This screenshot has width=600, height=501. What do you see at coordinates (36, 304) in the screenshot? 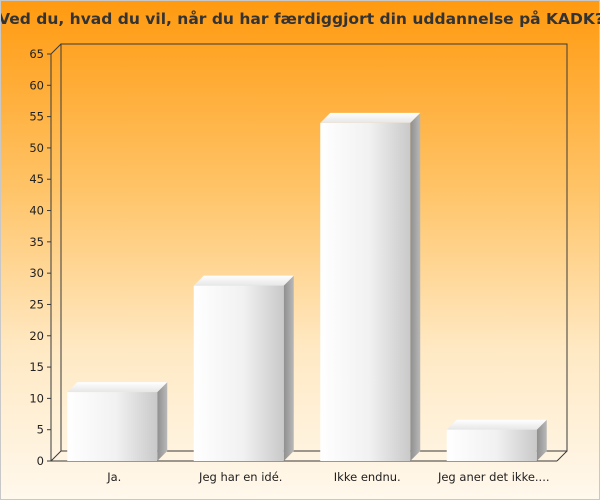
I see `y-tick-label: 25` at bounding box center [36, 304].